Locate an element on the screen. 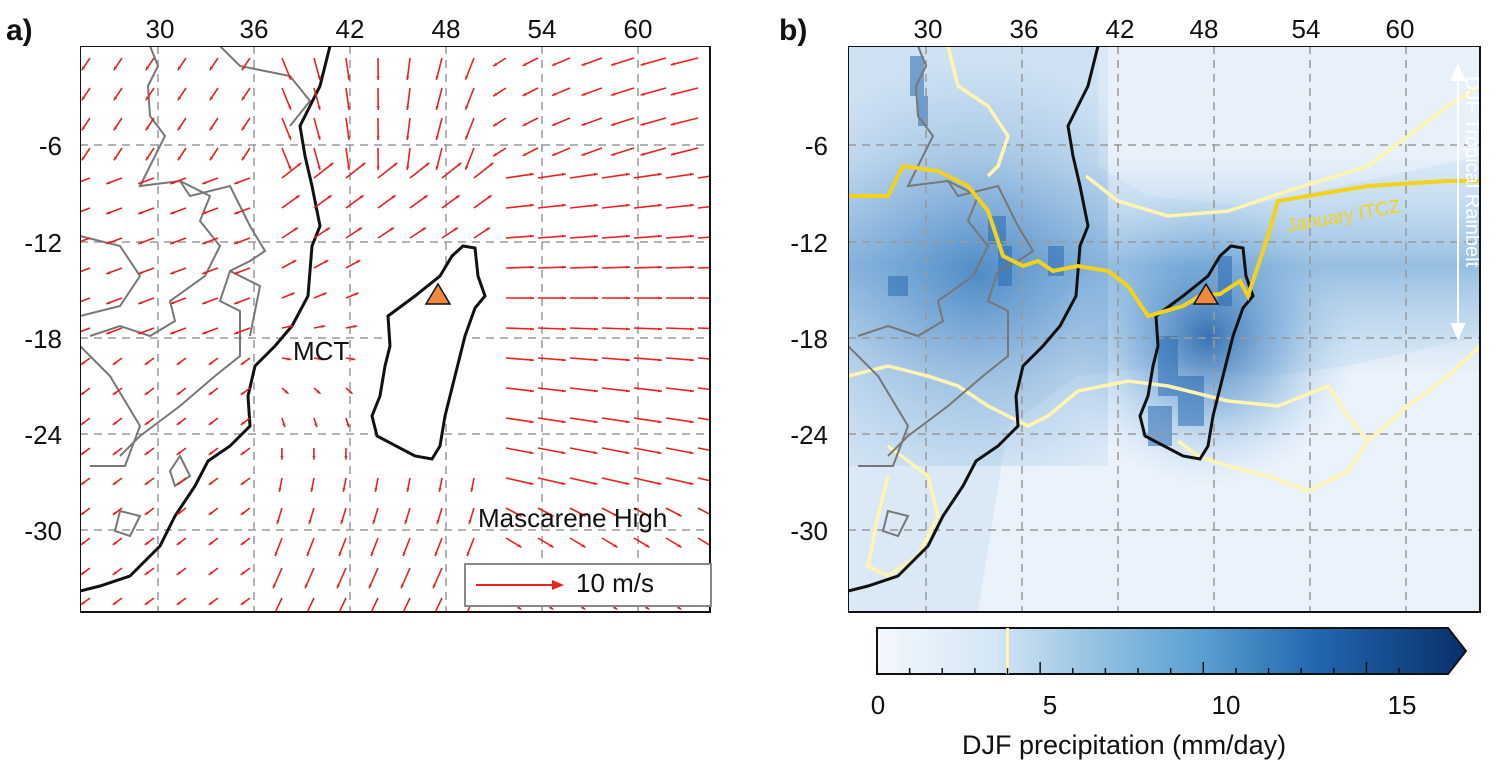 The image size is (1499, 776). panel-a-tag: a) is located at coordinates (19, 30).